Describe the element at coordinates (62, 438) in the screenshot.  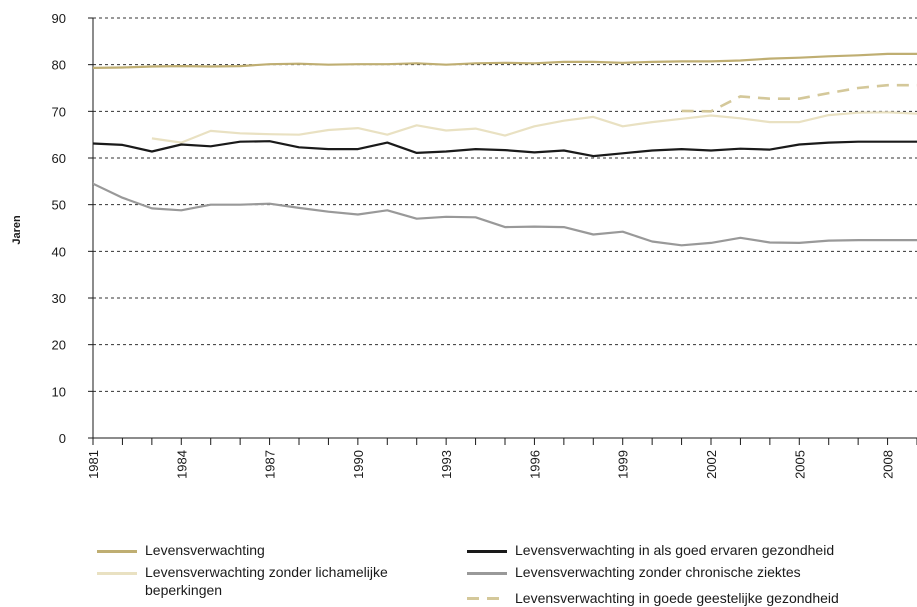
I see `y-tick-label: 0` at that location.